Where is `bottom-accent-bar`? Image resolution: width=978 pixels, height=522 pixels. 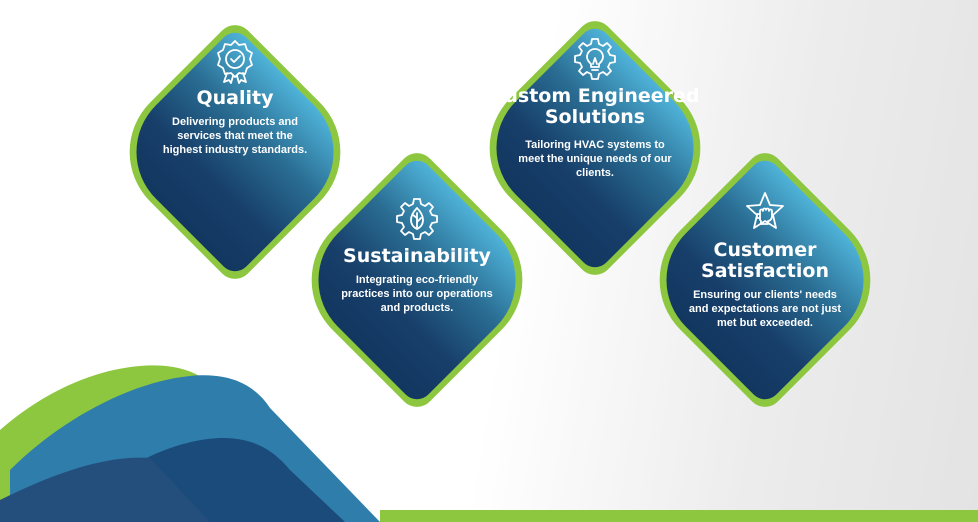 bottom-accent-bar is located at coordinates (679, 516).